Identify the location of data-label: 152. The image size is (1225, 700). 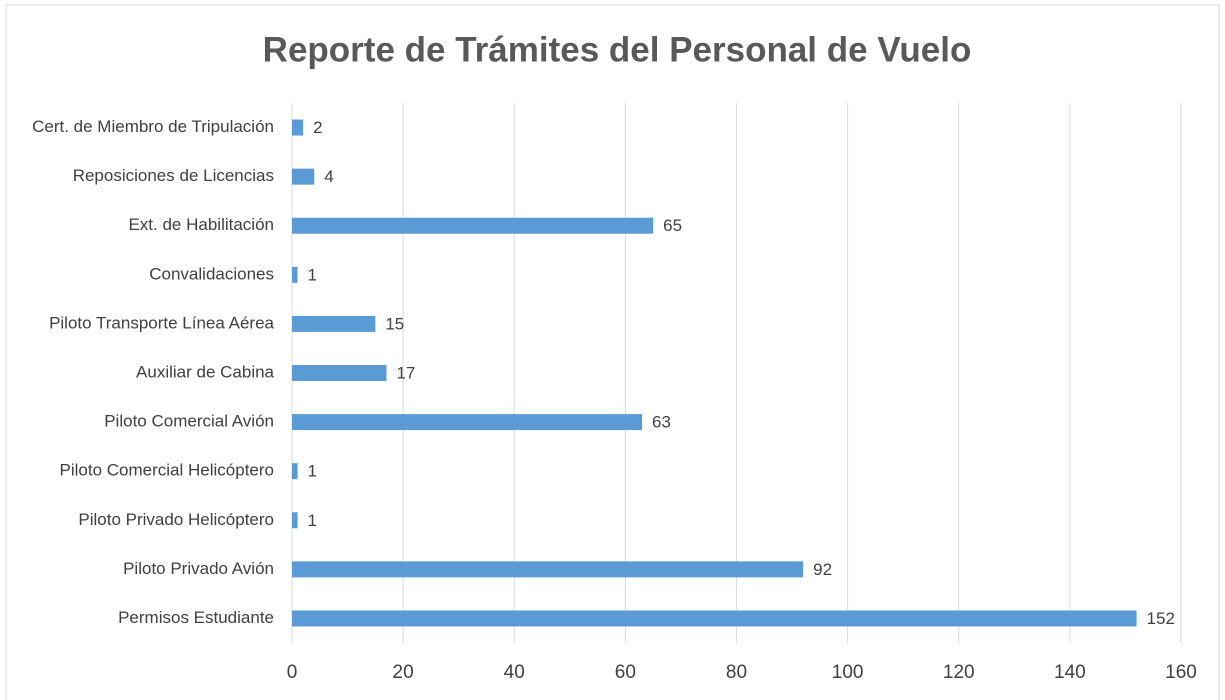
(1161, 618).